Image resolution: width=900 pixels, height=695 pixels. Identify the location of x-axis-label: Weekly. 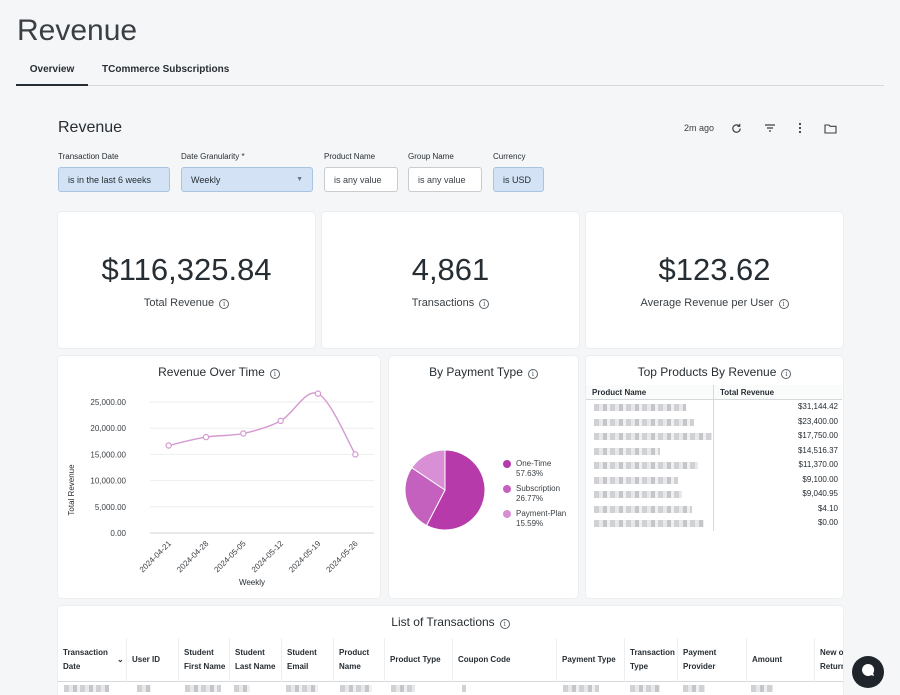
(252, 582).